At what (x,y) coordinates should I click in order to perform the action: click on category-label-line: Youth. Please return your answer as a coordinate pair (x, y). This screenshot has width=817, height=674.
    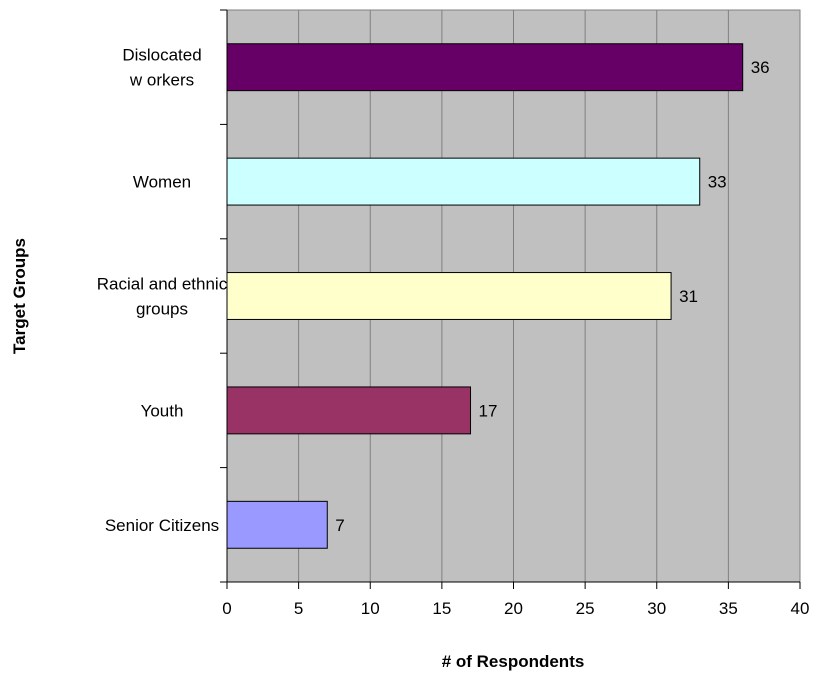
    Looking at the image, I should click on (162, 410).